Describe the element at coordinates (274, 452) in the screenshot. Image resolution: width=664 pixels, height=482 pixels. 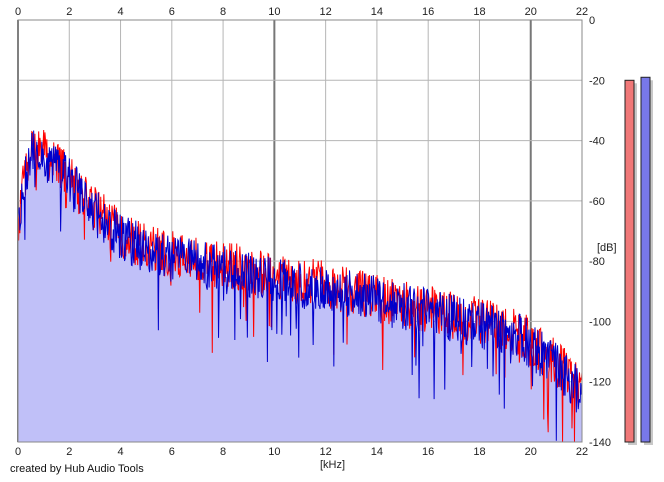
I see `x-tick-bottom-10: 10` at that location.